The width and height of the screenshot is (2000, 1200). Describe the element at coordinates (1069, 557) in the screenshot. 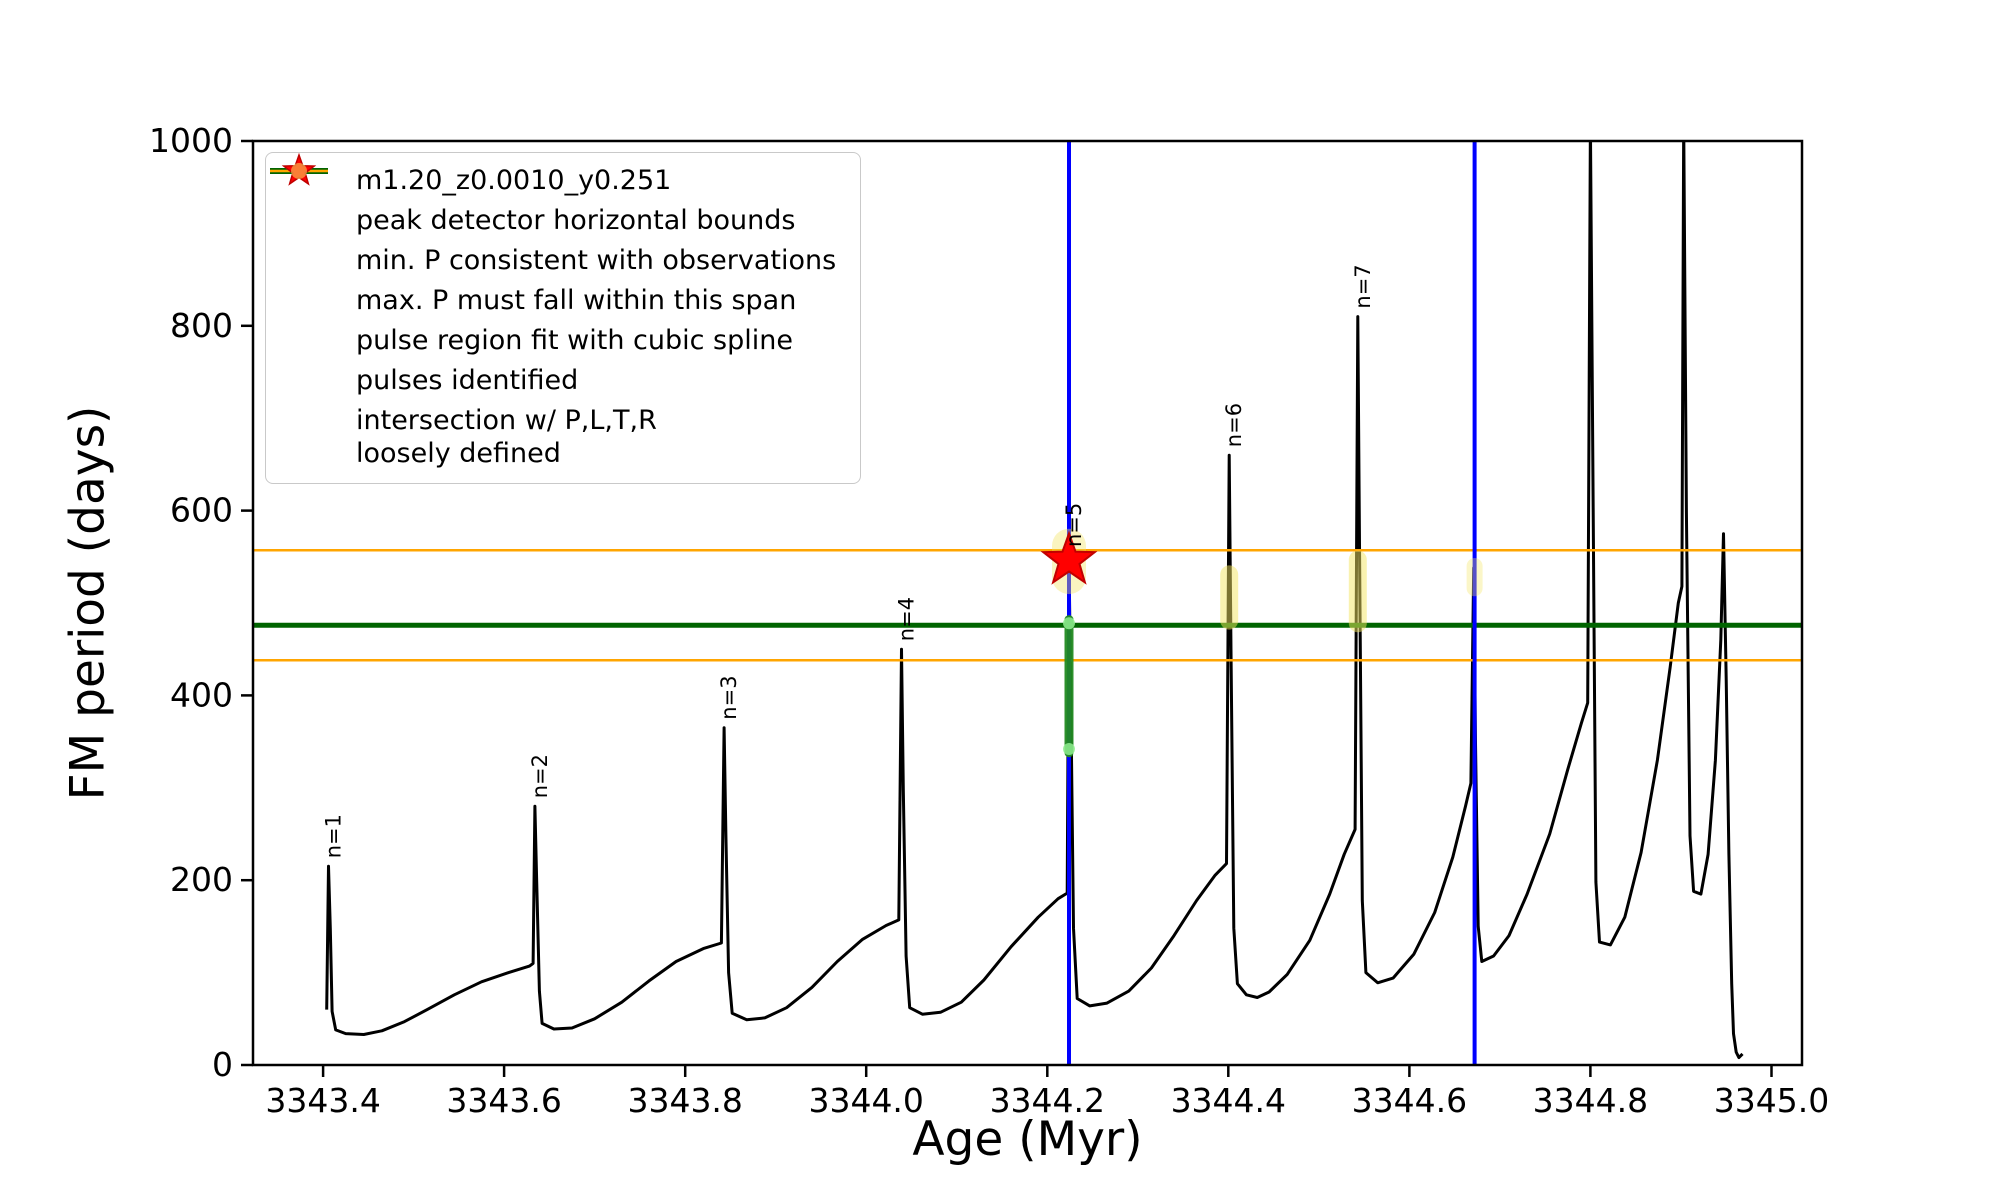

I see `pulse-star-icon` at that location.